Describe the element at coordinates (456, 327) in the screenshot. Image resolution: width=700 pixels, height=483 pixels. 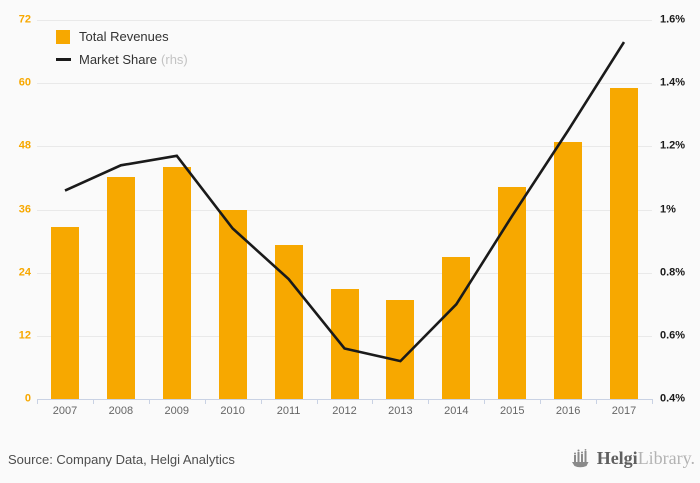
I see `bar-2014` at that location.